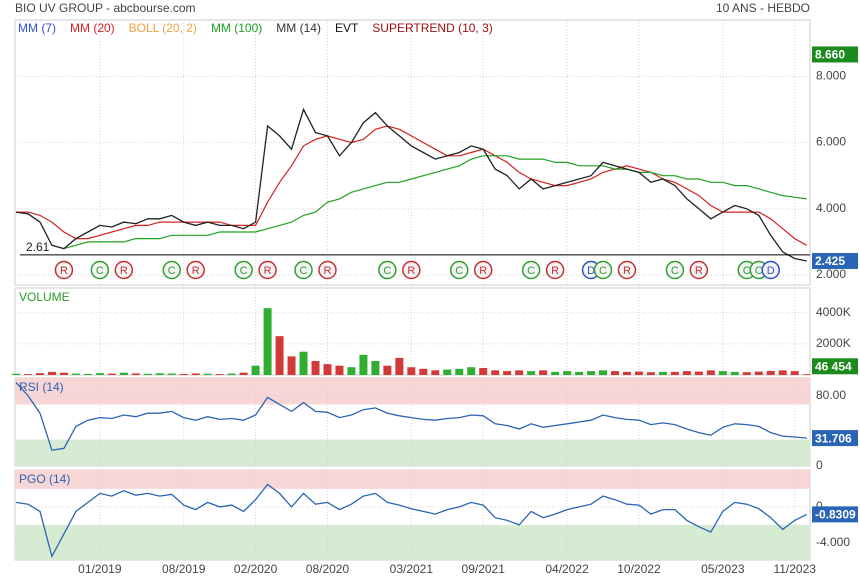 Image resolution: width=860 pixels, height=580 pixels. What do you see at coordinates (639, 569) in the screenshot?
I see `x-tick-label: 10/2022` at bounding box center [639, 569].